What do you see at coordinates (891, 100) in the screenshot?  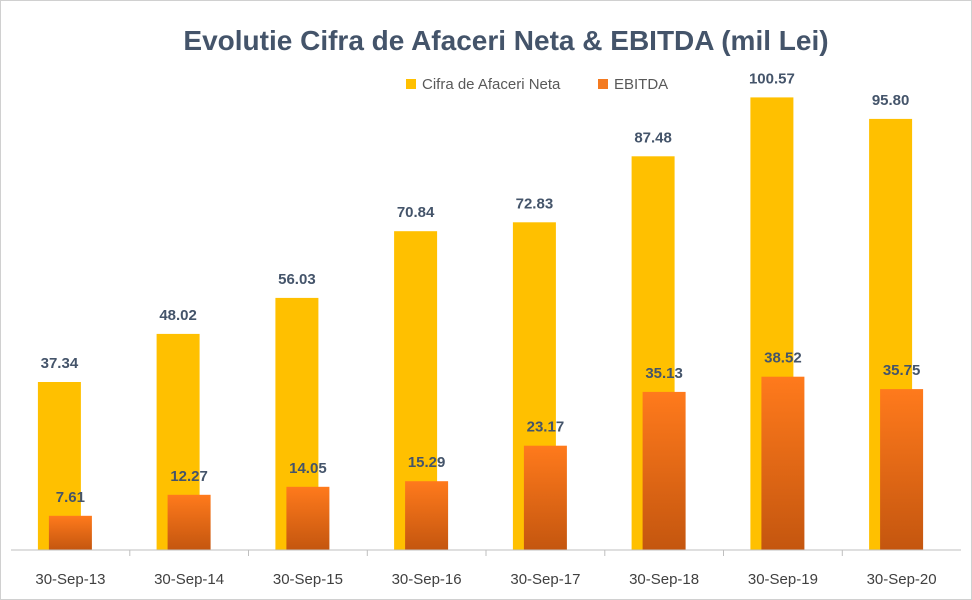 I see `label-revenue-30-Sep-20: 95.80` at bounding box center [891, 100].